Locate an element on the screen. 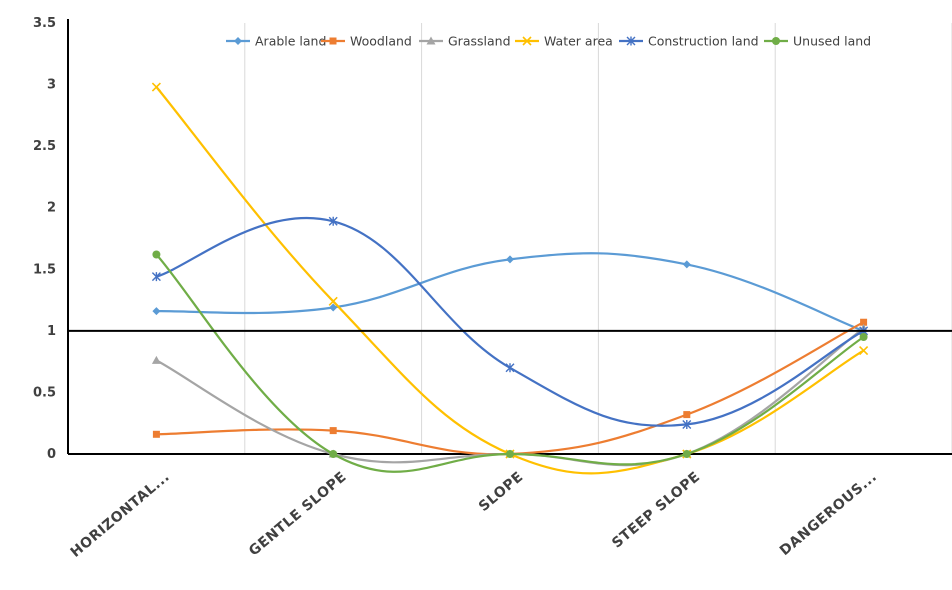  y-tick-label: 2 is located at coordinates (51, 208).